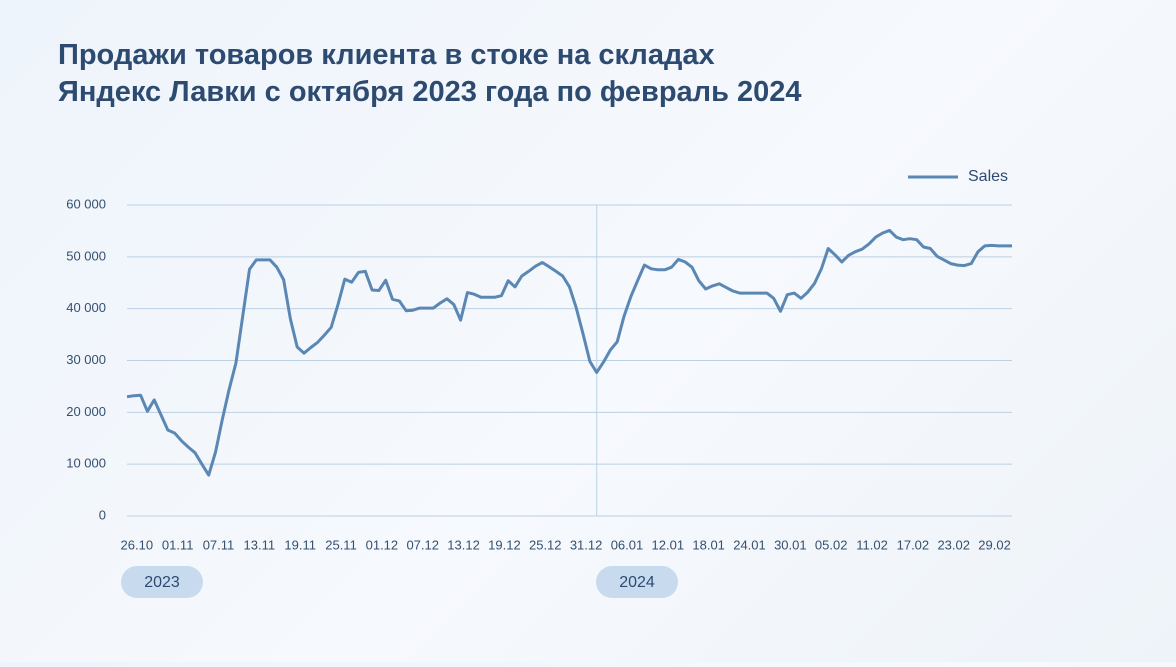 The image size is (1176, 667). Describe the element at coordinates (545, 544) in the screenshot. I see `x-tick-label: 25.12` at that location.